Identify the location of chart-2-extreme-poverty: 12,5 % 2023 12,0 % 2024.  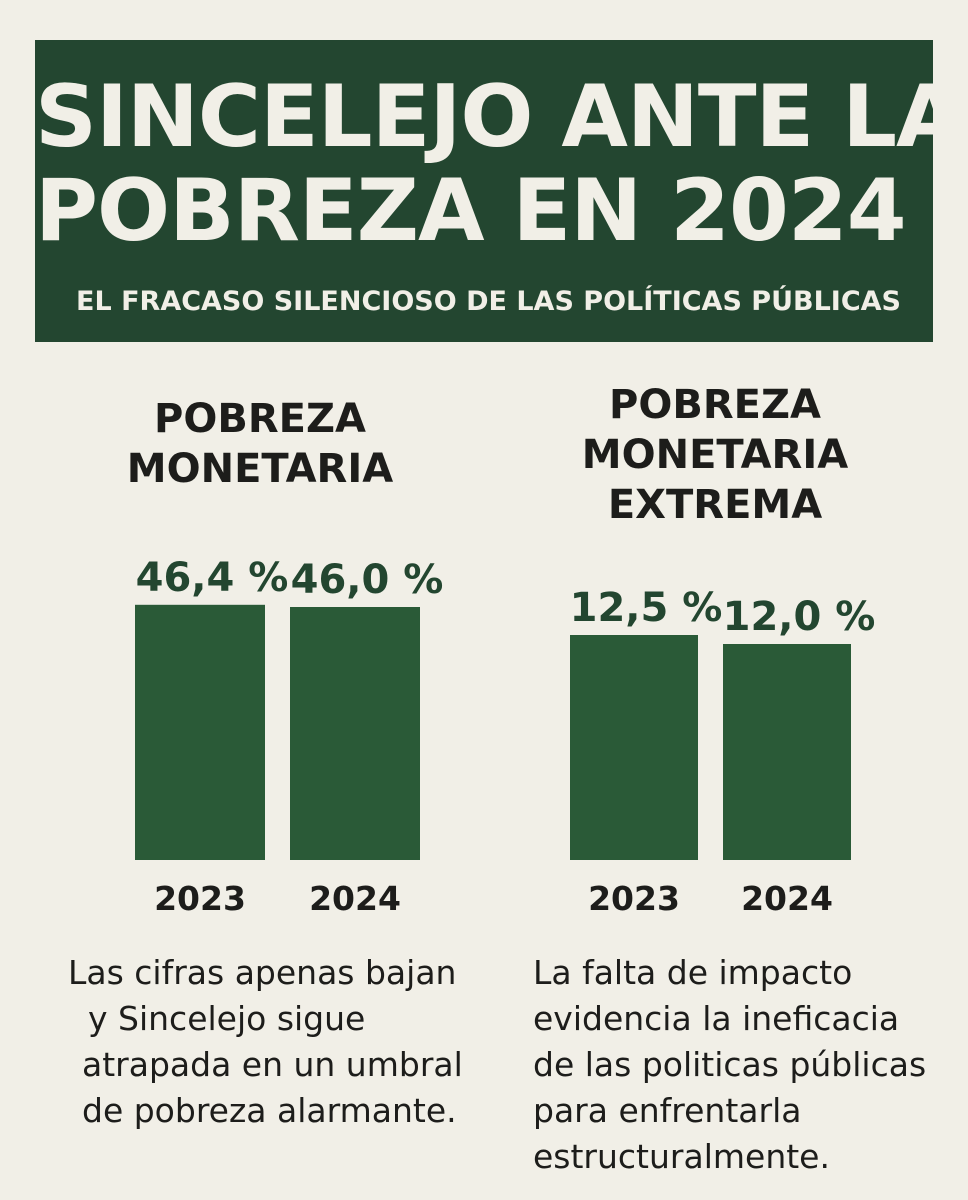
(723, 751).